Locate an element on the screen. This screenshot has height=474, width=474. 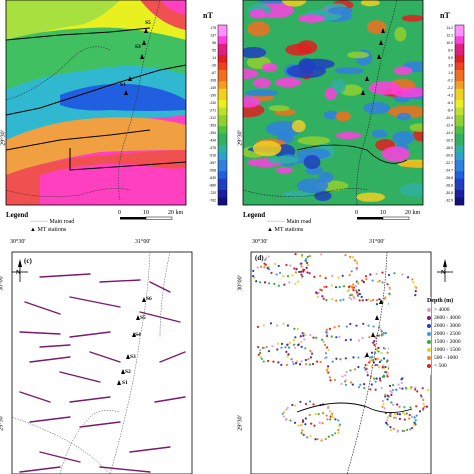
lon-label-d1: 30°30' is located at coordinates (260, 242).